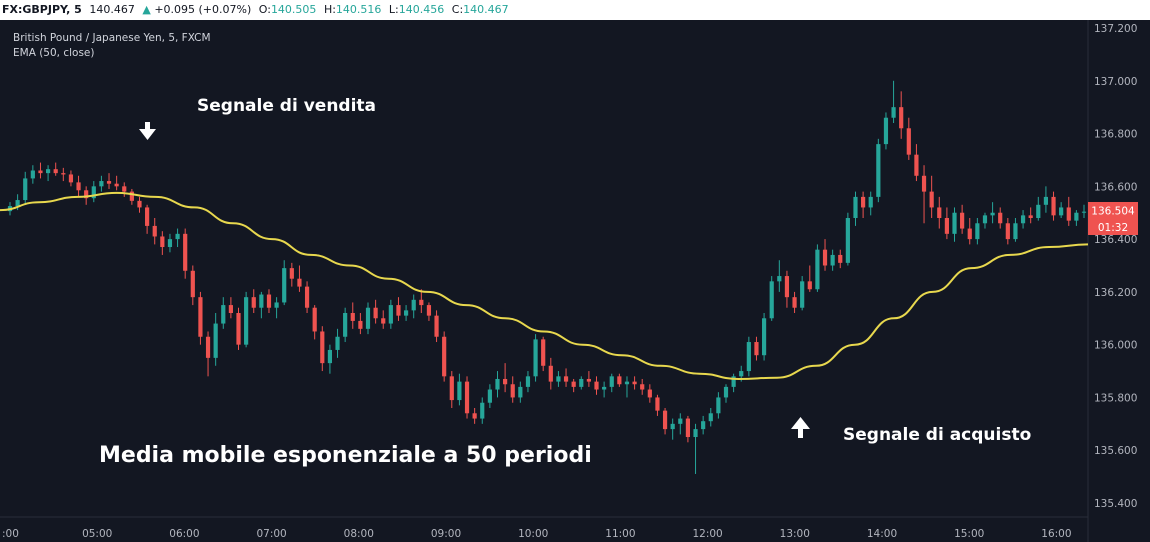 The image size is (1150, 542). I want to click on symbol-label: FX:GBPJPY, 5, so click(42, 9).